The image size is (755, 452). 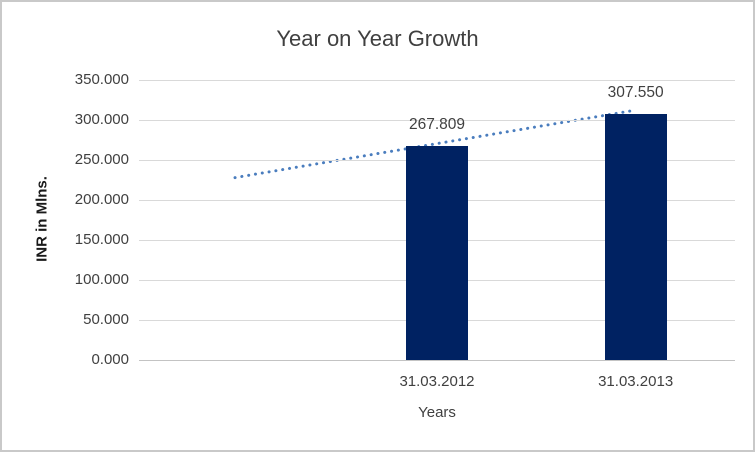 I want to click on y-tick-label: 350.000, so click(x=101, y=79).